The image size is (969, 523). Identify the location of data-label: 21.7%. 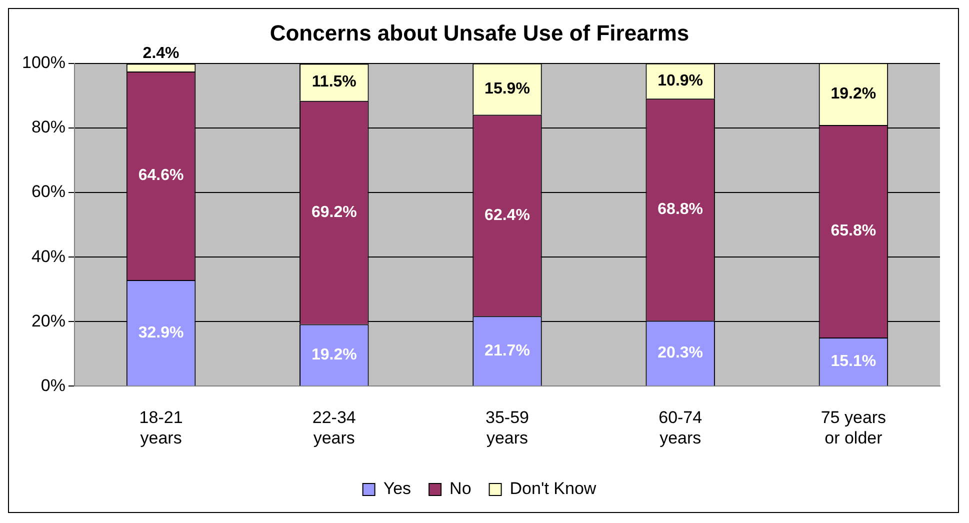
(507, 351).